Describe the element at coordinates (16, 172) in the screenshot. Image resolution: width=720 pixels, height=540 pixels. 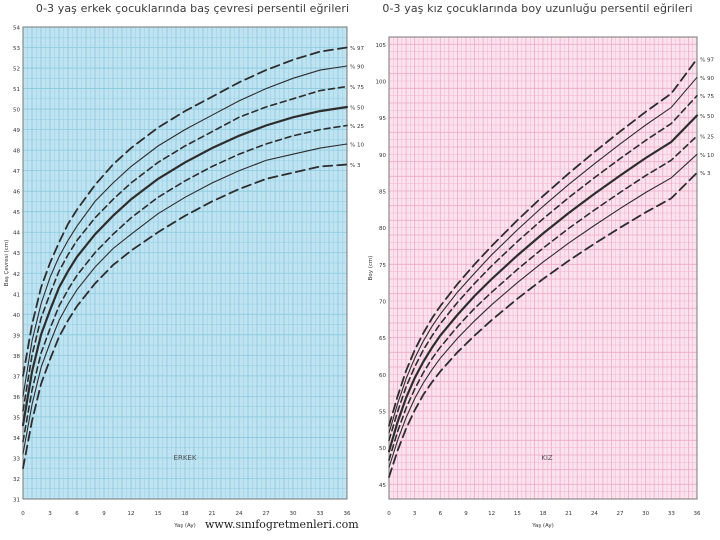
I see `y-tick-label: 47` at that location.